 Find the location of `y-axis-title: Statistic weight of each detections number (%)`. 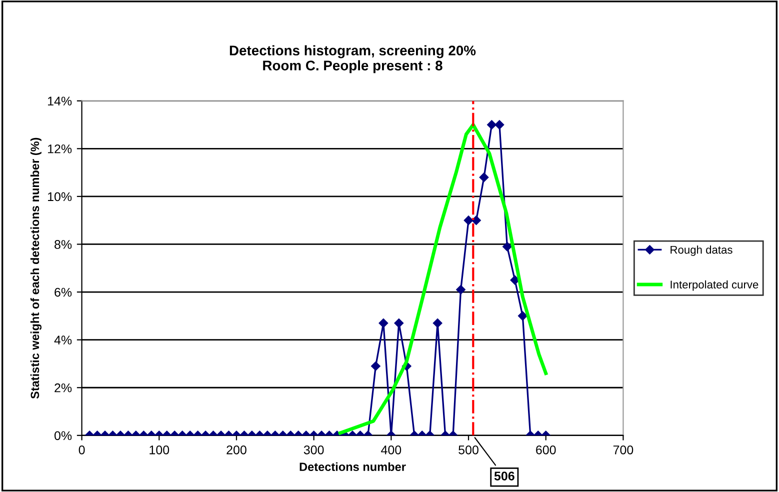

y-axis-title: Statistic weight of each detections number (%) is located at coordinates (36, 268).